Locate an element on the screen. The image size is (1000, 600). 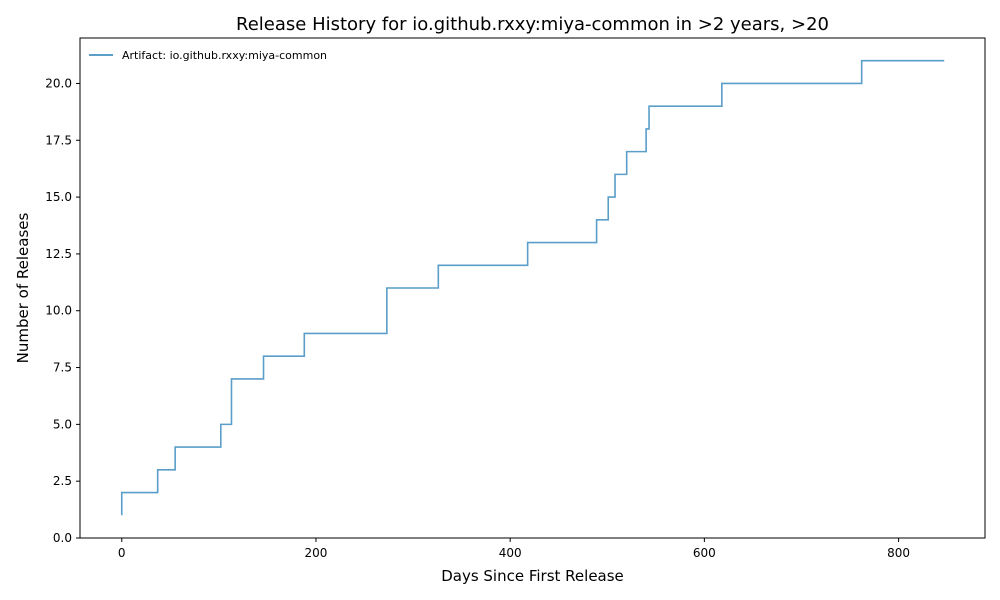
x-tick-label: 0 is located at coordinates (122, 553).